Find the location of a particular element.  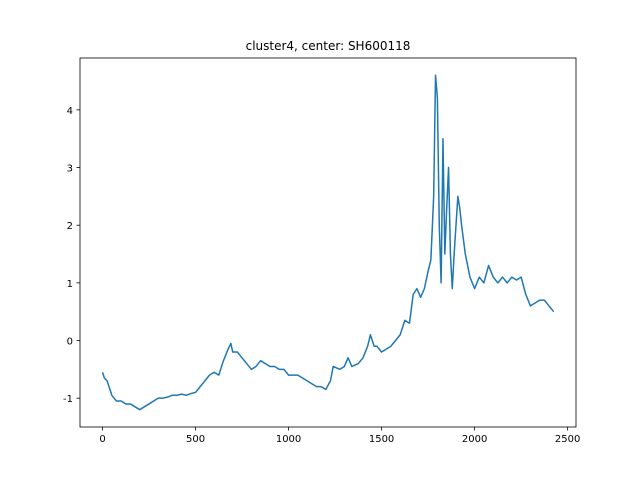

x-tick-label: 0 is located at coordinates (102, 439).